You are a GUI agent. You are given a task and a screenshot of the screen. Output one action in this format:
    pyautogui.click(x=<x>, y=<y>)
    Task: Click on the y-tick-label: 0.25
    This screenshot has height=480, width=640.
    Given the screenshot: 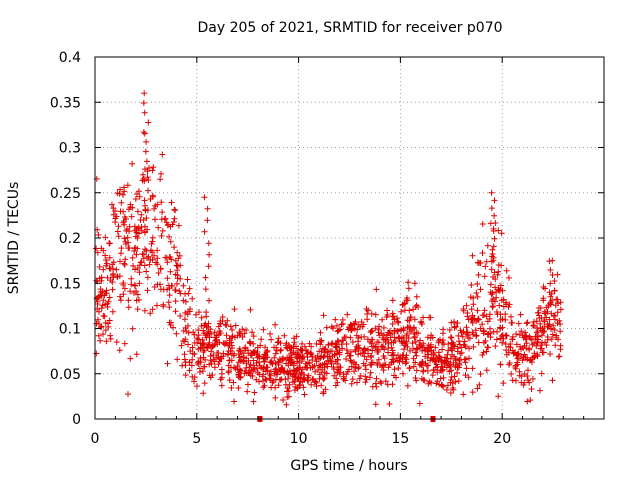 What is the action you would take?
    pyautogui.click(x=65, y=194)
    